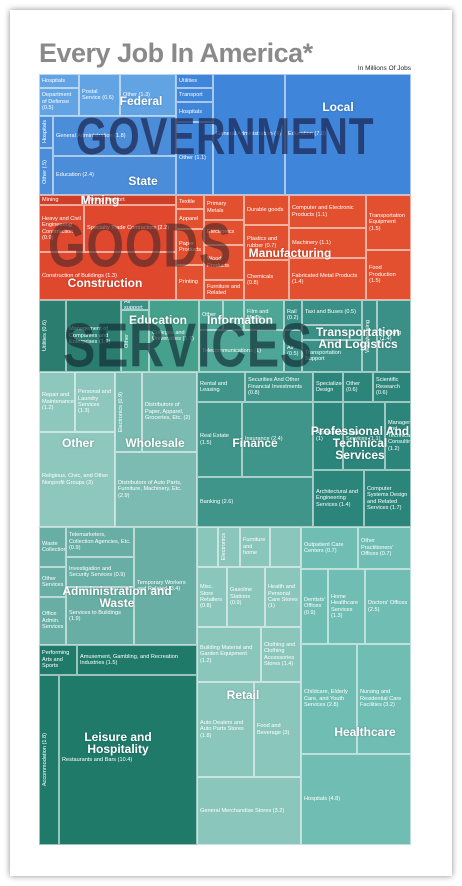 The width and height of the screenshot is (462, 886). Describe the element at coordinates (193, 158) in the screenshot. I see `cell-label: Other (1.1)` at that location.